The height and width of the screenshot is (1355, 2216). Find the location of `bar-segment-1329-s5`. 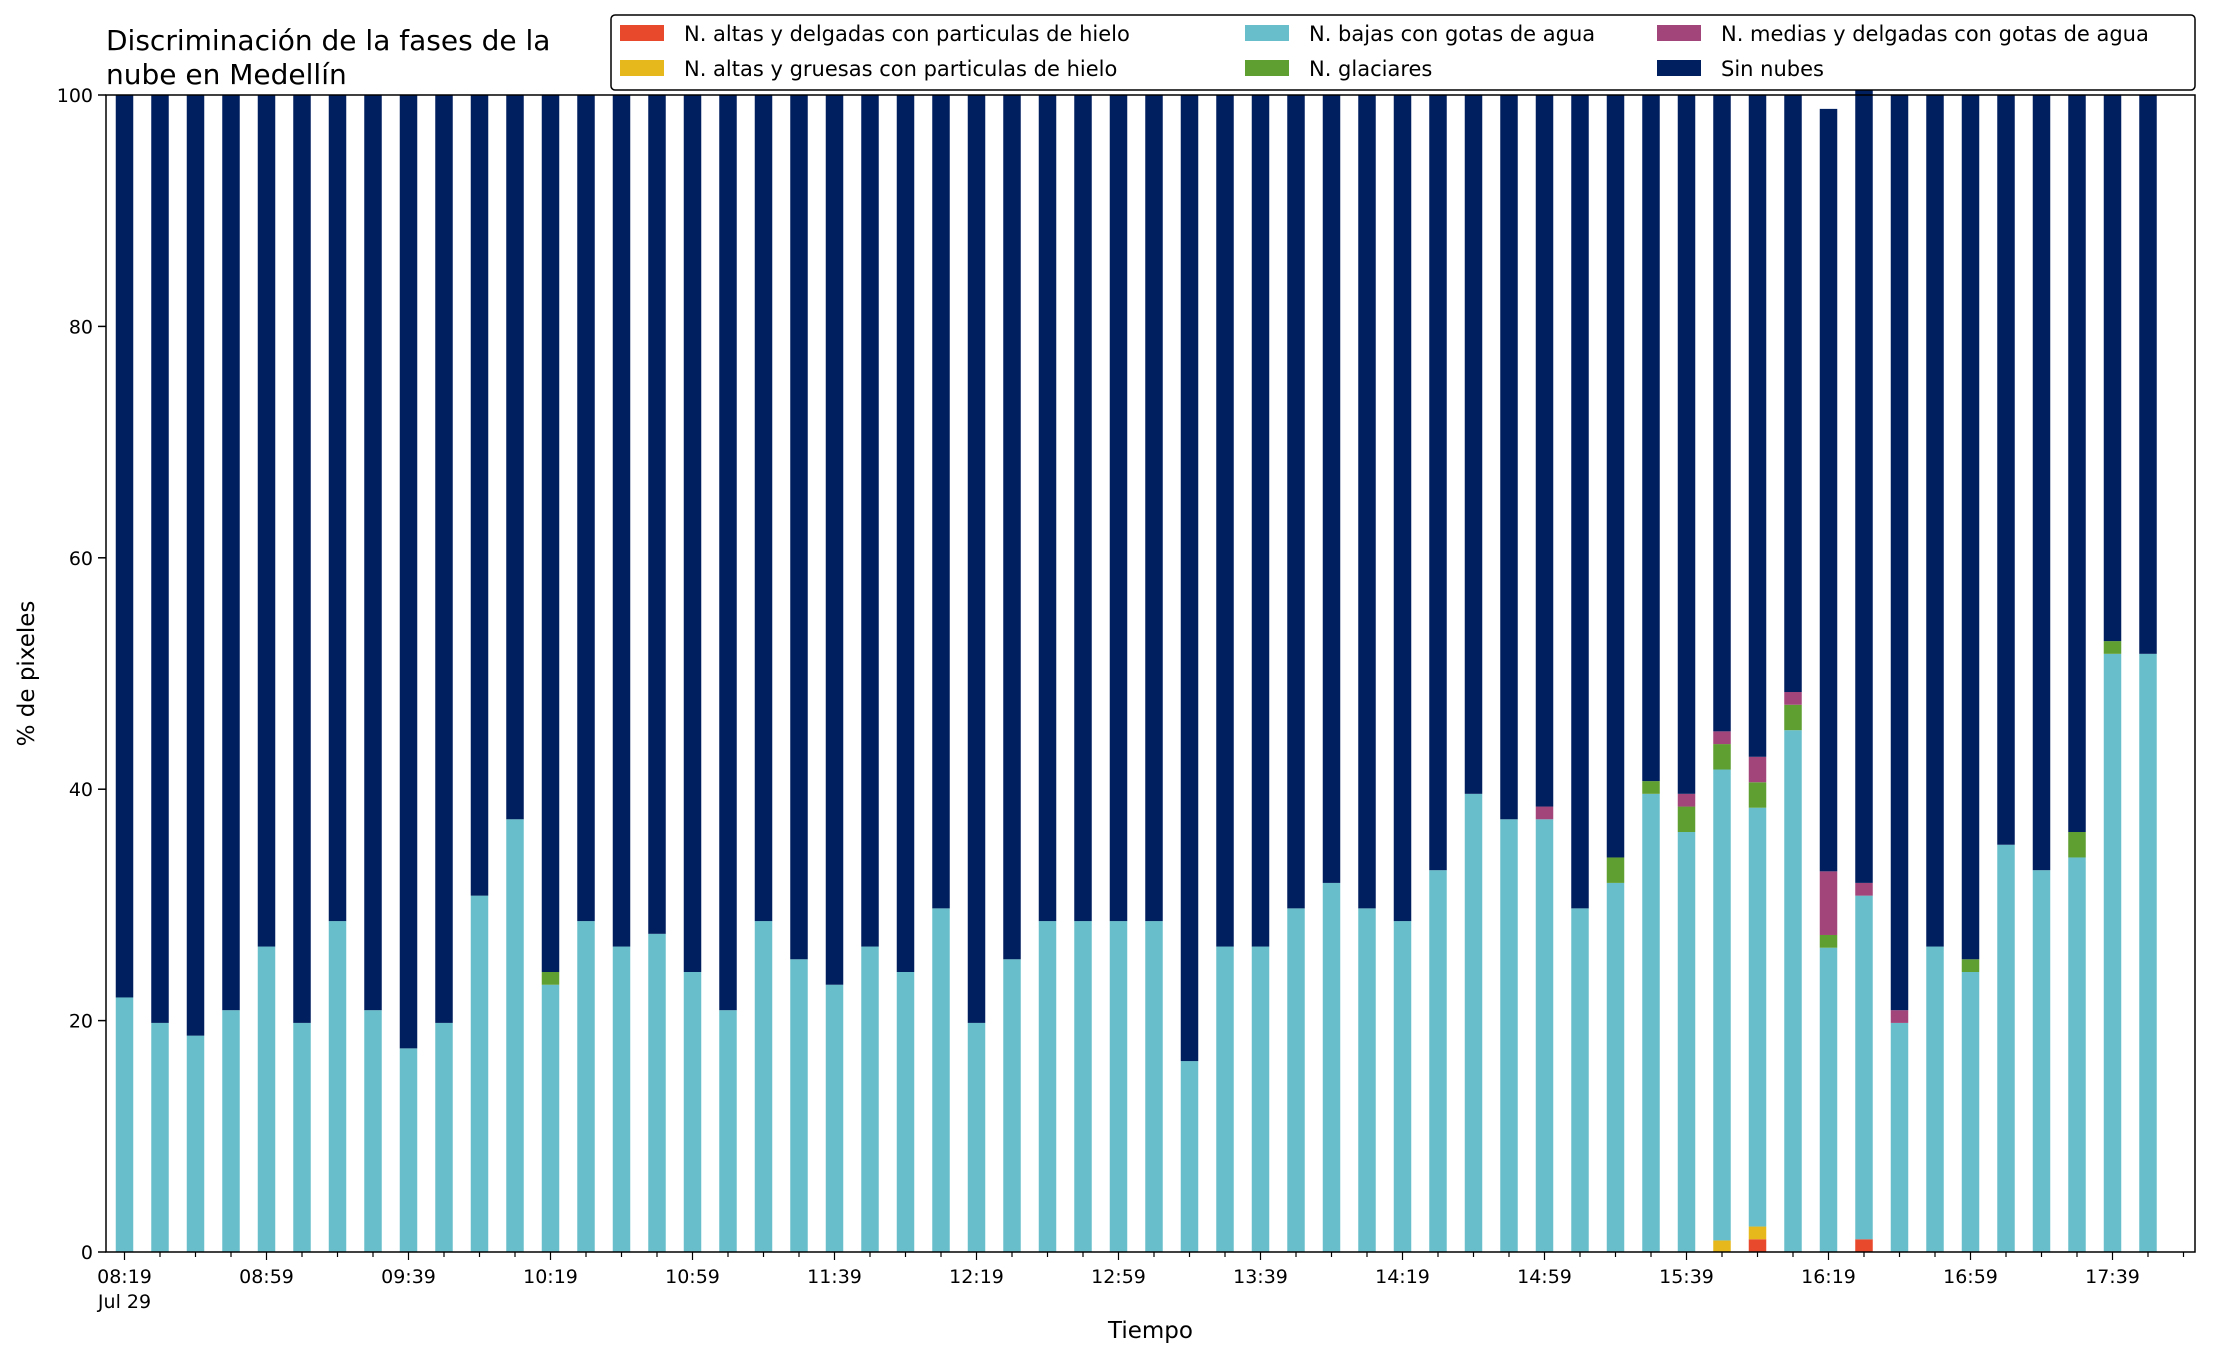

bar-segment-1329-s5 is located at coordinates (1225, 521).